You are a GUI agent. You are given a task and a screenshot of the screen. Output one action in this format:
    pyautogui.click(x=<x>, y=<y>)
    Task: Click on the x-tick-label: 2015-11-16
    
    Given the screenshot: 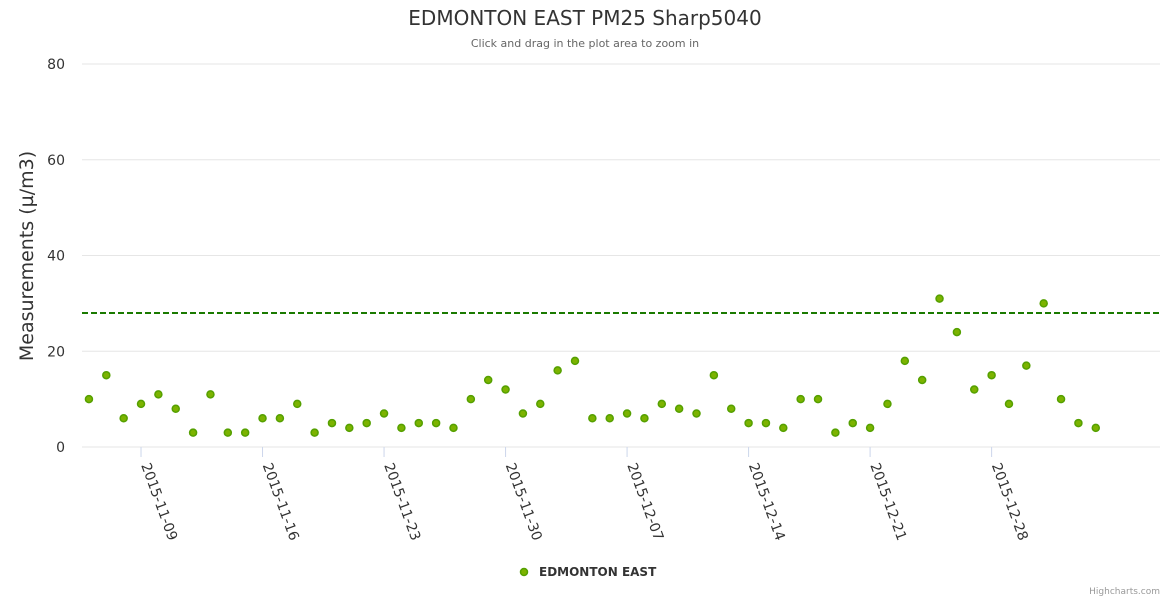 What is the action you would take?
    pyautogui.click(x=280, y=502)
    